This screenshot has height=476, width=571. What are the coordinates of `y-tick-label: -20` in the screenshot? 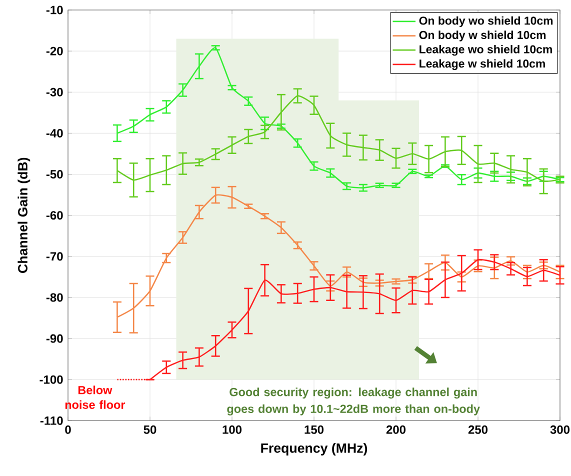 It's located at (54, 51).